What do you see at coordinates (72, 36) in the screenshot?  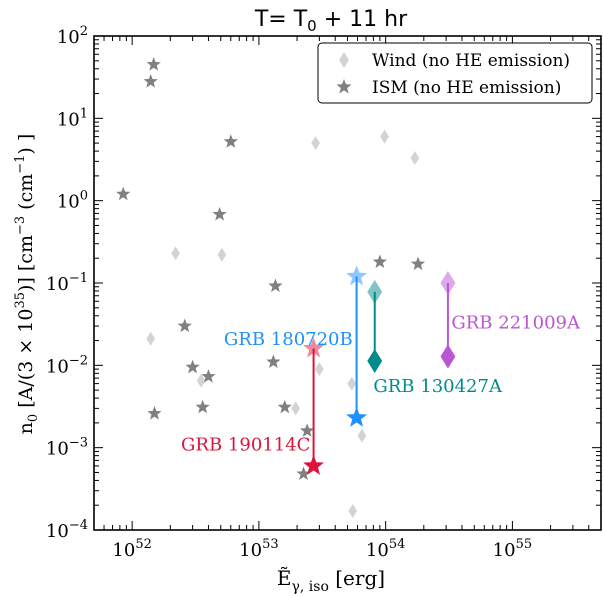 I see `y-tick-label: 10²` at bounding box center [72, 36].